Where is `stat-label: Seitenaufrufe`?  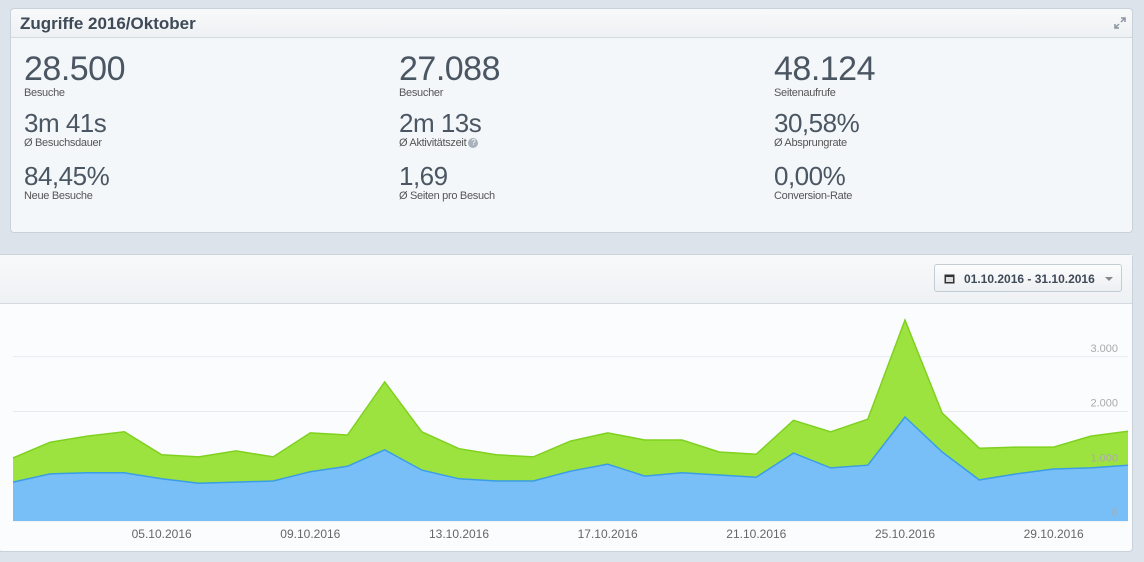 stat-label: Seitenaufrufe is located at coordinates (805, 93).